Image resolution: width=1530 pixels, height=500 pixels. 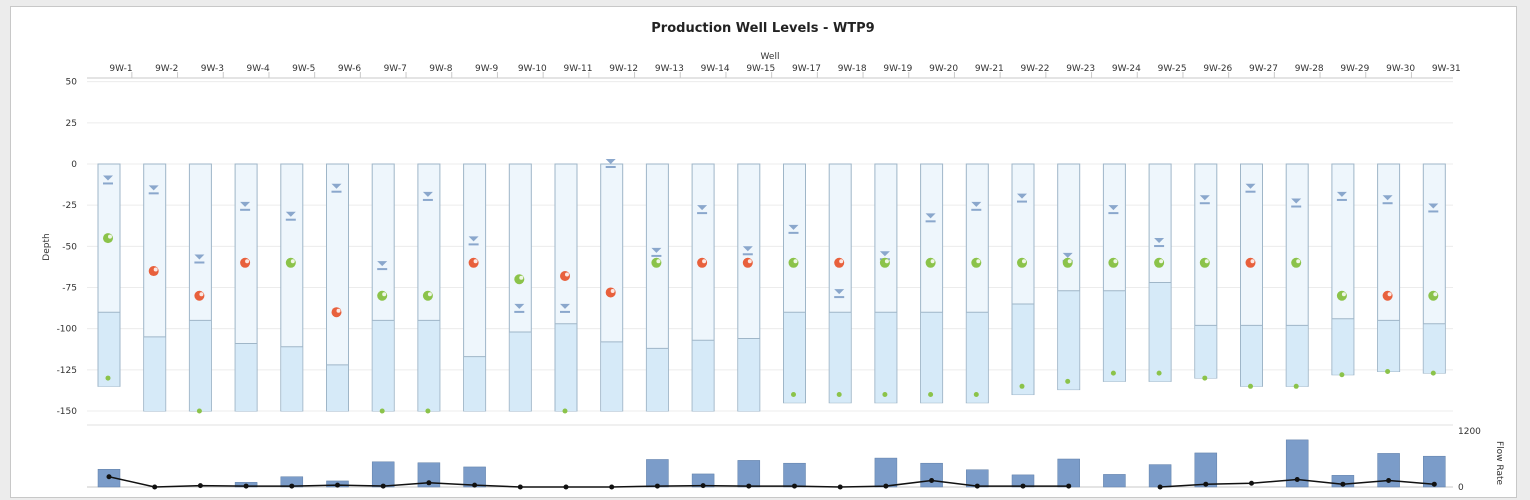 What do you see at coordinates (120, 69) in the screenshot?
I see `well-label: 9W-1` at bounding box center [120, 69].